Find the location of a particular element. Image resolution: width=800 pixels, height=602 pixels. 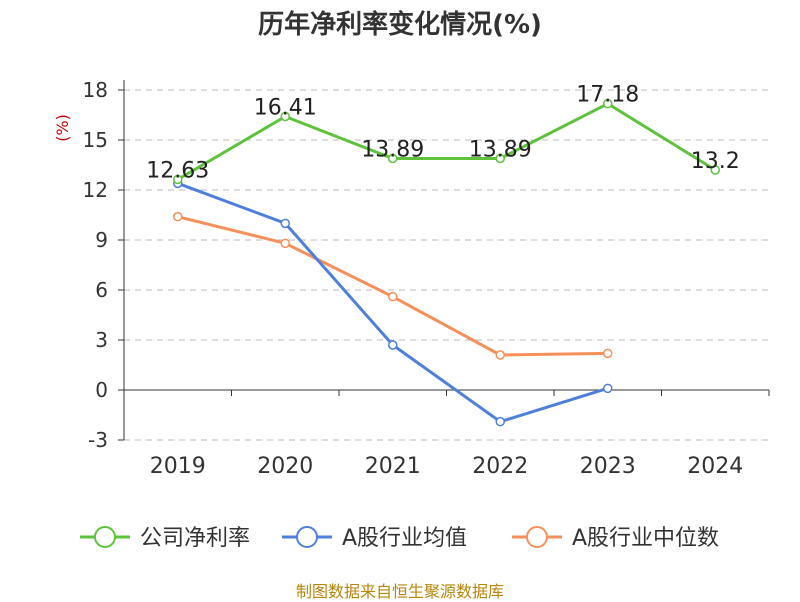

y-tick-label: 9 is located at coordinates (101, 240).